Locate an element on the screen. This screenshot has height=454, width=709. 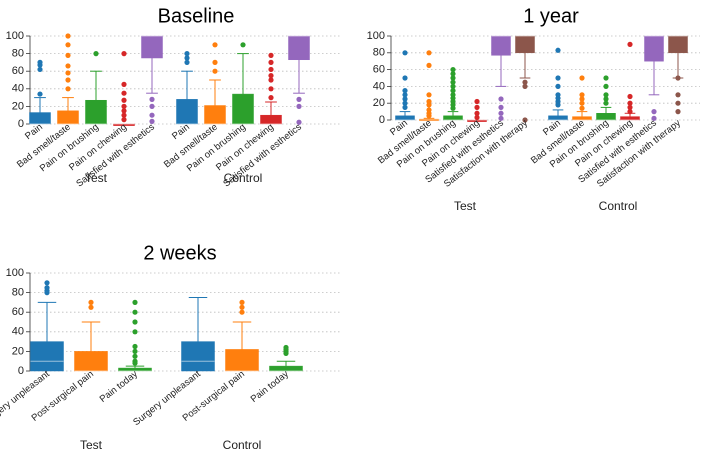
panel-1-year-ytick-label: 20 is located at coordinates (379, 103).